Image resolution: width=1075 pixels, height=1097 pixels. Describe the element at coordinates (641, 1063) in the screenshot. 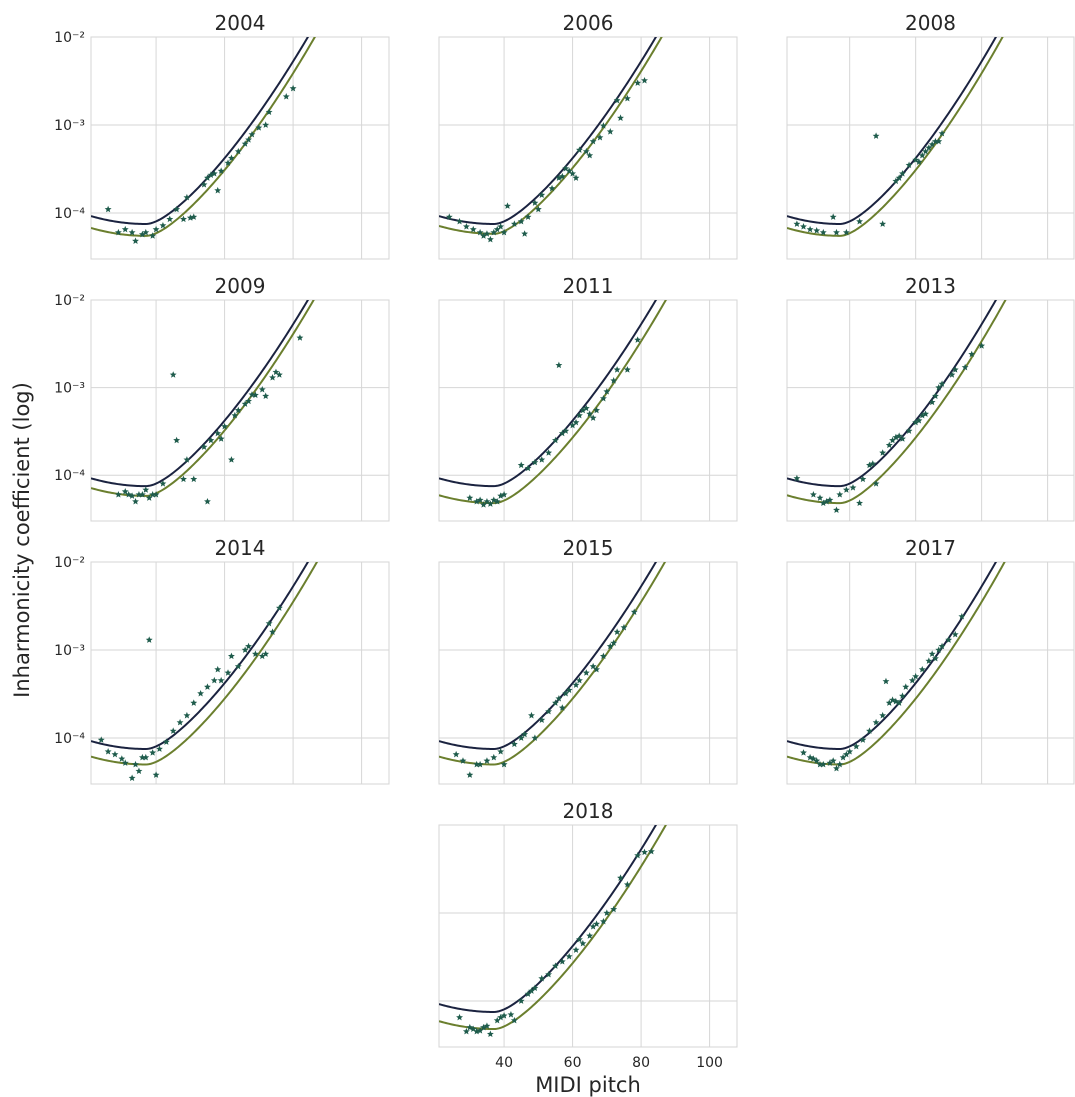

I see `x-tick-label: 80` at that location.